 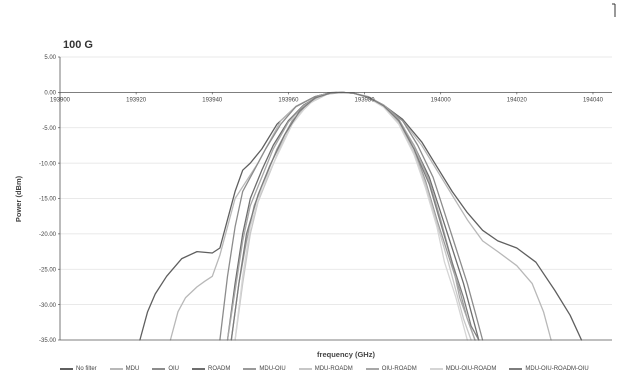 I want to click on y-tick-label: -30.00, so click(x=48, y=306).